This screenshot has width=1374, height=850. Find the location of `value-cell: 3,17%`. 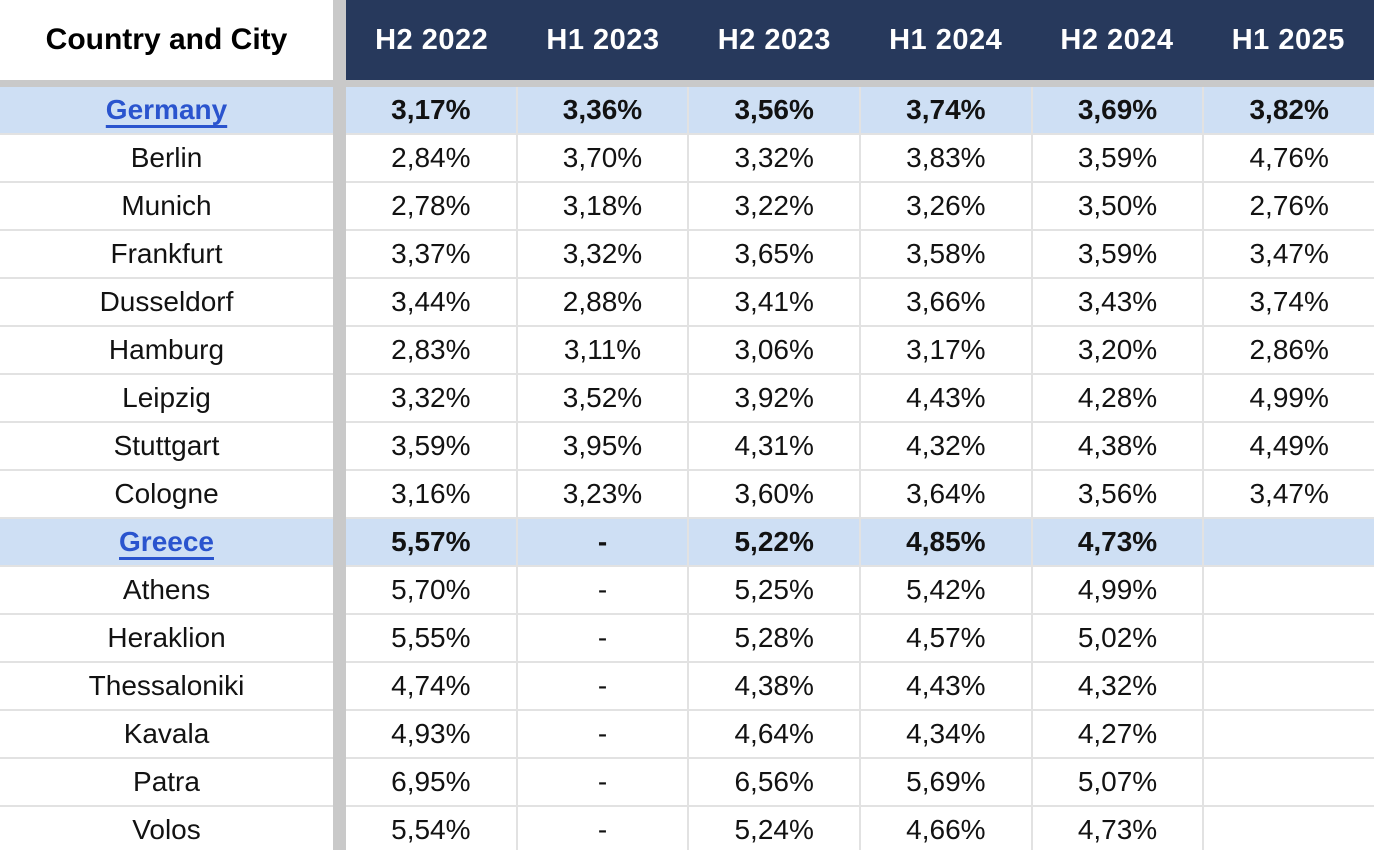

value-cell: 3,17% is located at coordinates (431, 111).